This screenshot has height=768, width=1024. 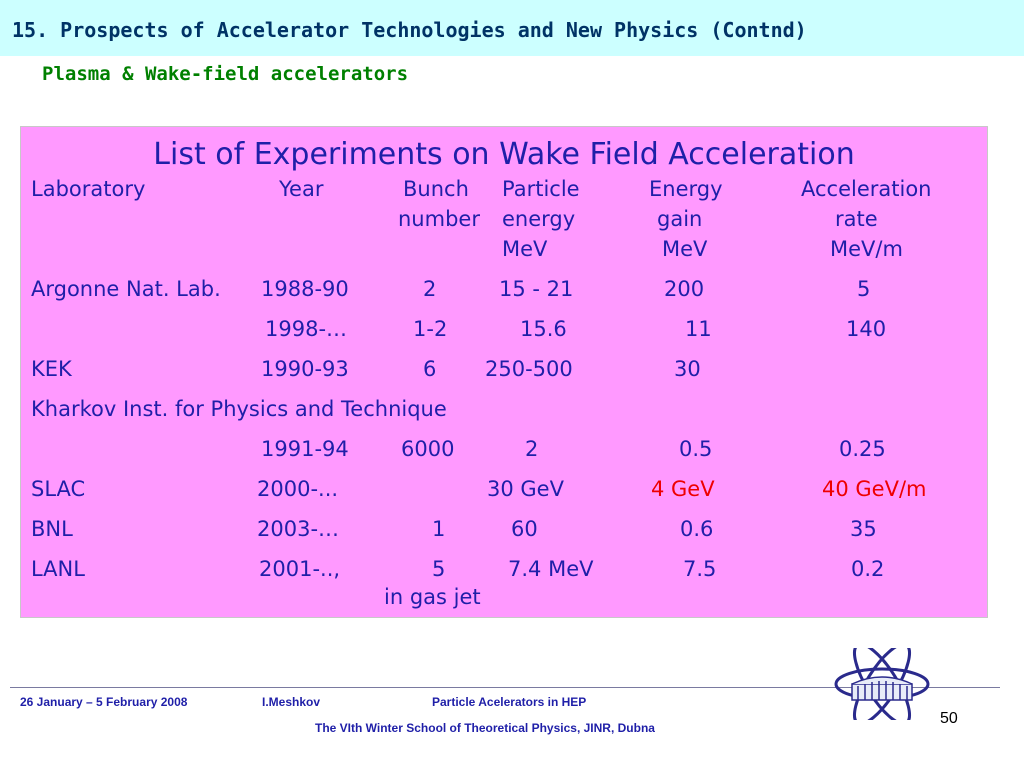 I want to click on table-row-particle: 60, so click(x=524, y=529).